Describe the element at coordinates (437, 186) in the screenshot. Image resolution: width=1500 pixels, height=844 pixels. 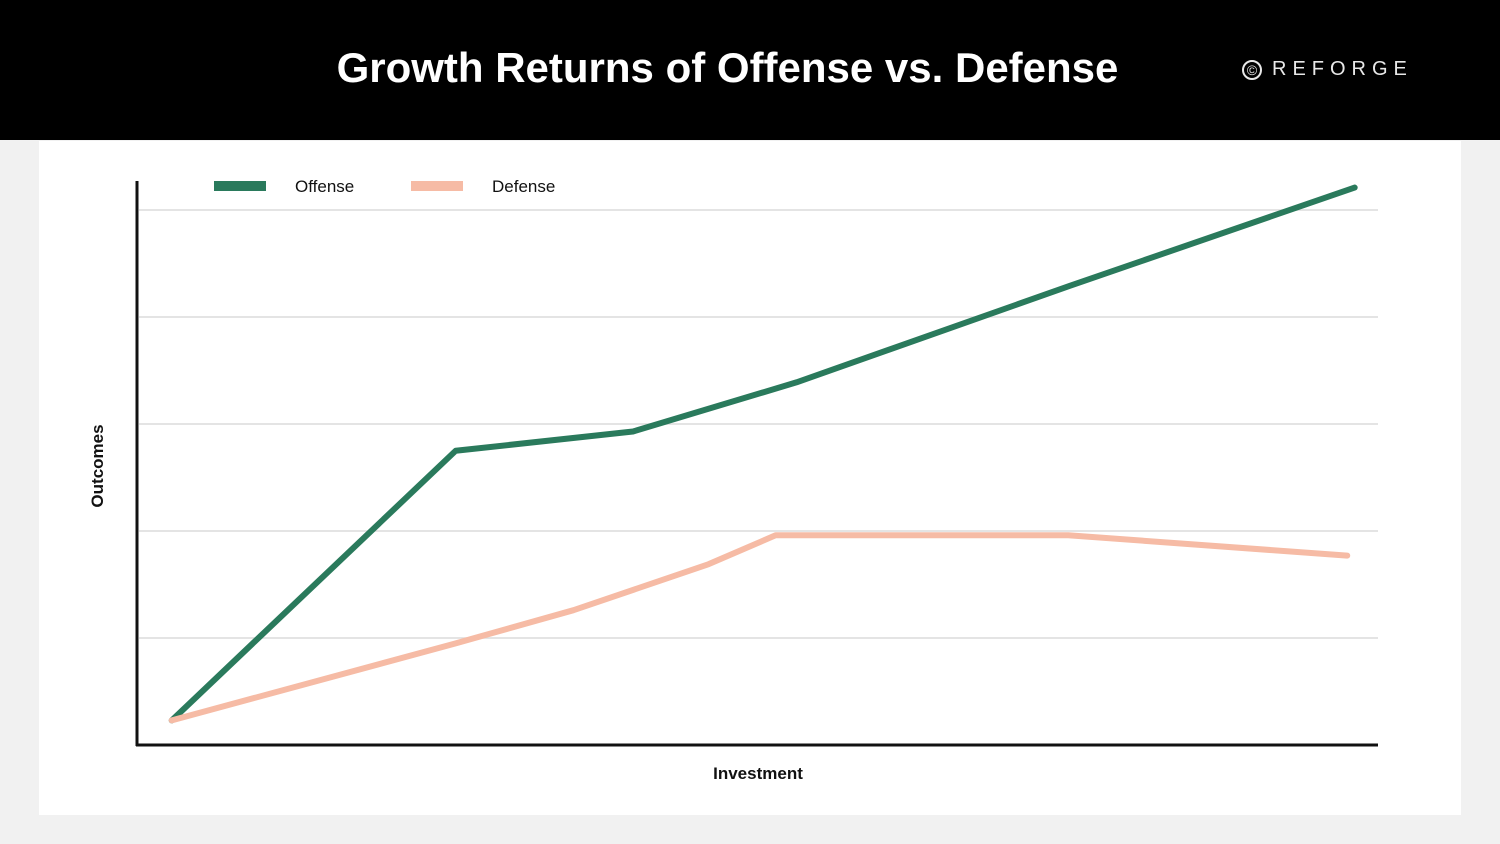
I see `legend-swatch-defense` at that location.